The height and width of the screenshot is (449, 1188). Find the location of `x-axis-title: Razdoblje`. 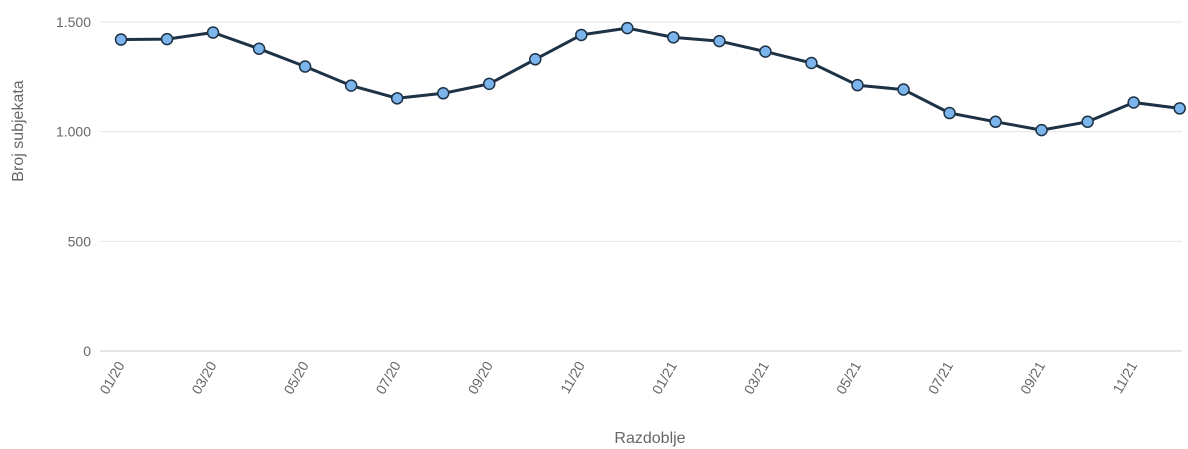

x-axis-title: Razdoblje is located at coordinates (649, 438).